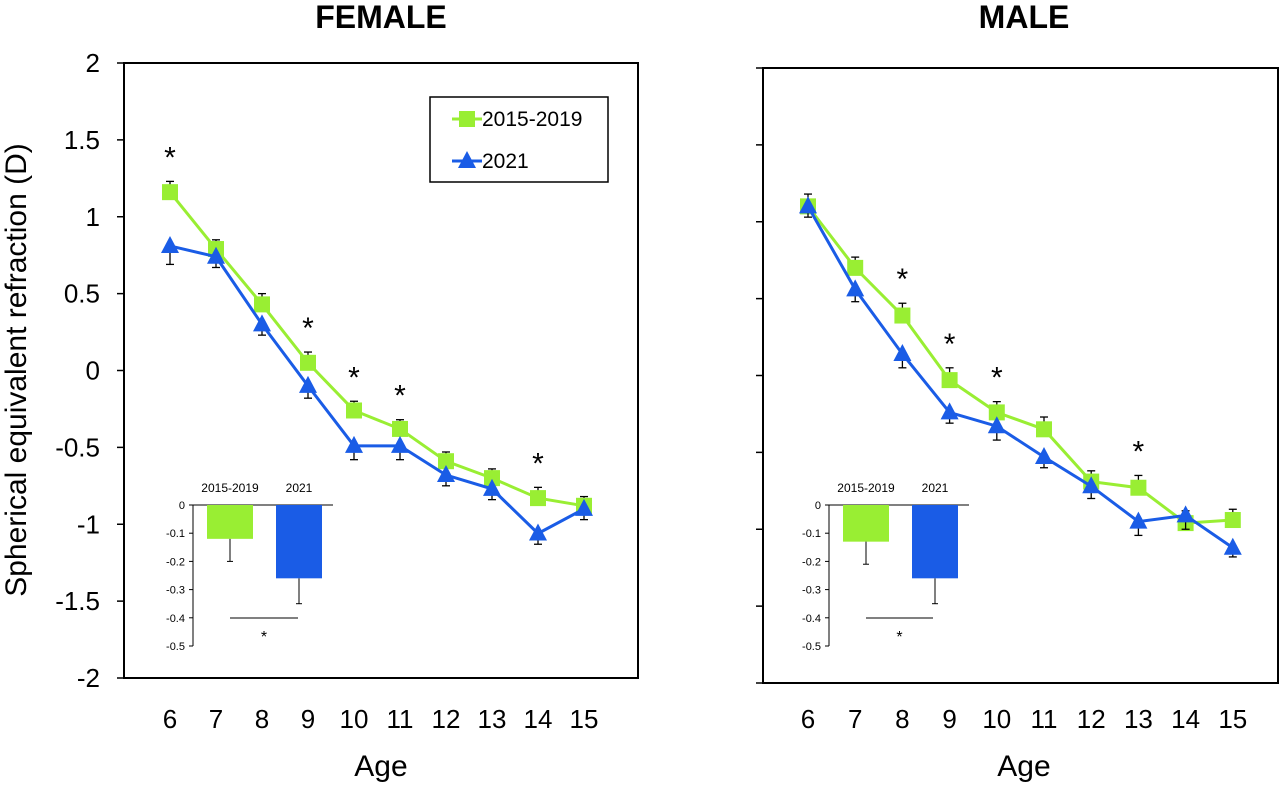 This screenshot has height=785, width=1280. Describe the element at coordinates (88, 678) in the screenshot. I see `y-tick-label: -2` at that location.